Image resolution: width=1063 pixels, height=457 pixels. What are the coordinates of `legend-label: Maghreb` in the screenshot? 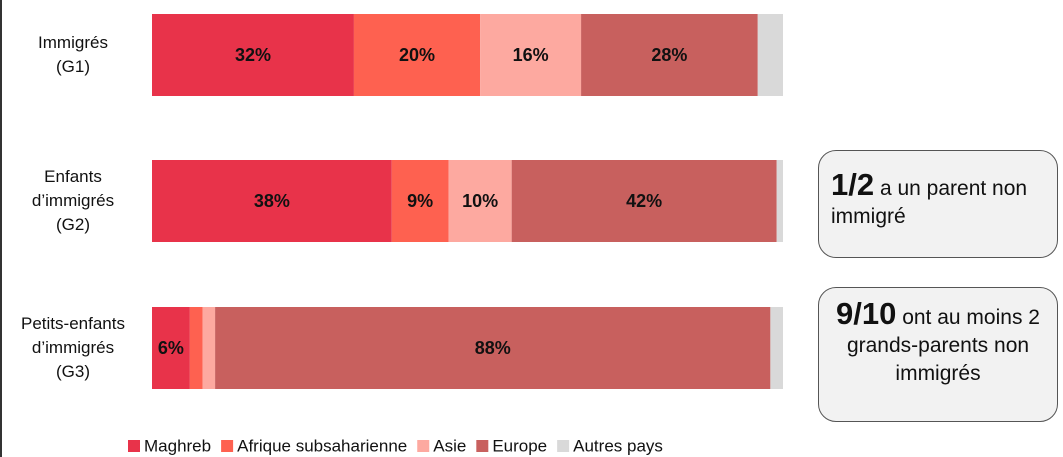 It's located at (177, 445).